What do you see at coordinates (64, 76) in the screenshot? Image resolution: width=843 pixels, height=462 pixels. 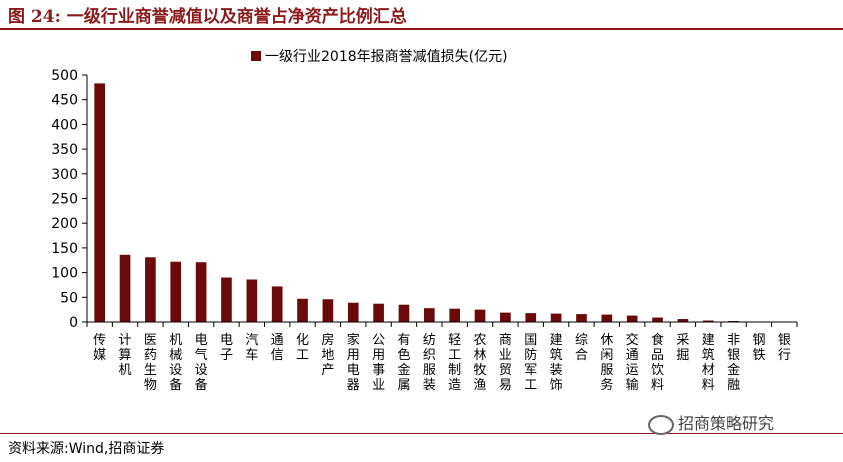 I see `y-tick-label: 500` at bounding box center [64, 76].